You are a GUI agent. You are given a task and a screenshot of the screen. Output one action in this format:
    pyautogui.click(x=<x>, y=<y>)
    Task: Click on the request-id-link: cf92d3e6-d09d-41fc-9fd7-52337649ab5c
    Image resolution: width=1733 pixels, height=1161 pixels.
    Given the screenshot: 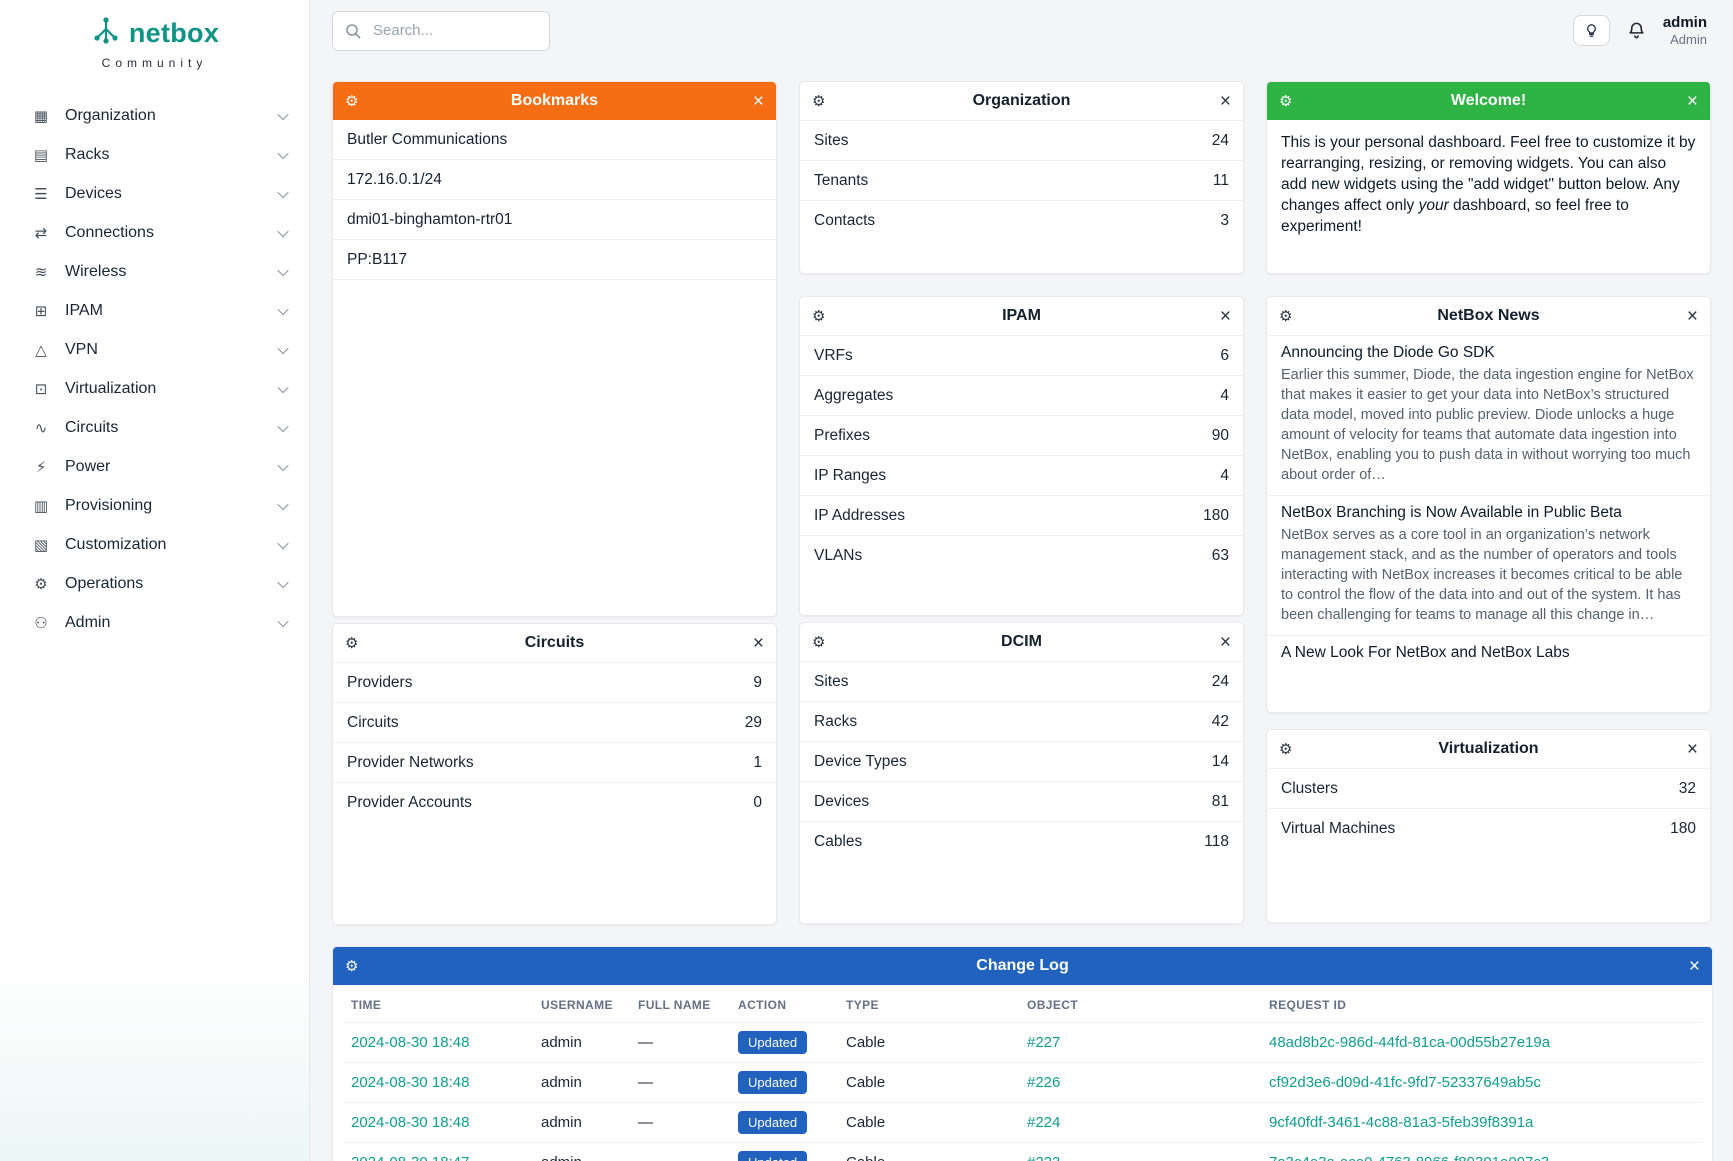 What is the action you would take?
    pyautogui.click(x=1405, y=1082)
    